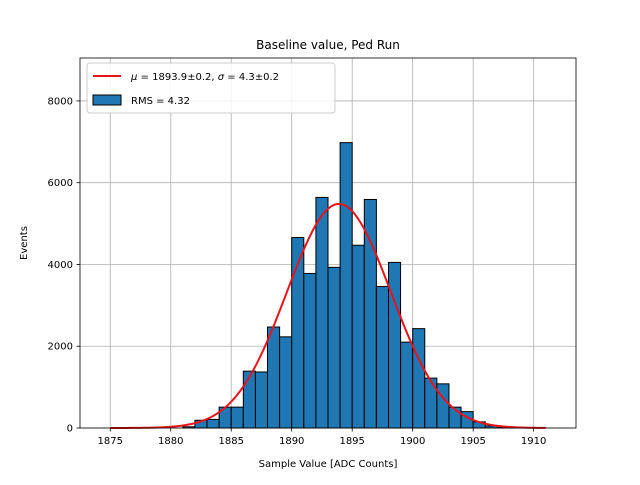  I want to click on x-tick-label: 1900, so click(412, 441).